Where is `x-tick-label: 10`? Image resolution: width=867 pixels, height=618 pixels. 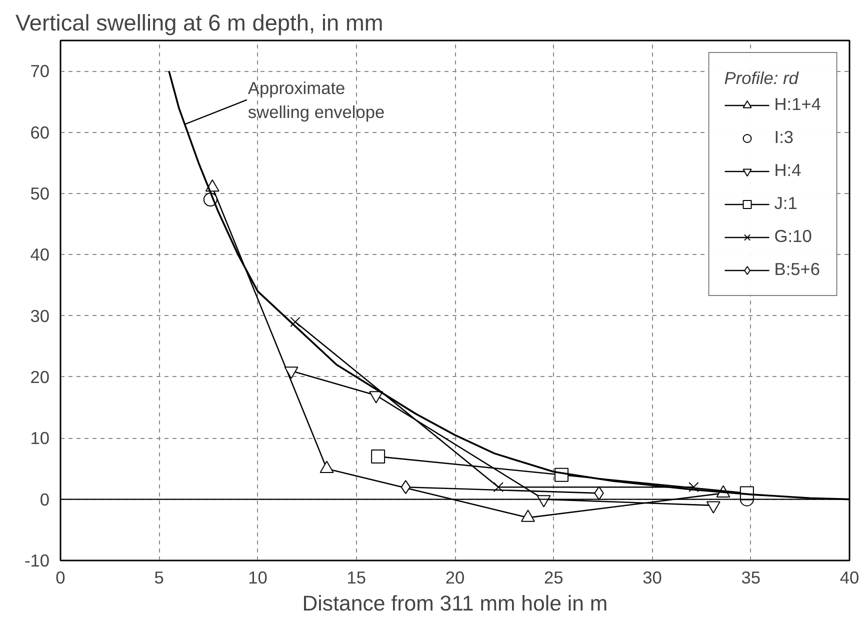 x-tick-label: 10 is located at coordinates (258, 578).